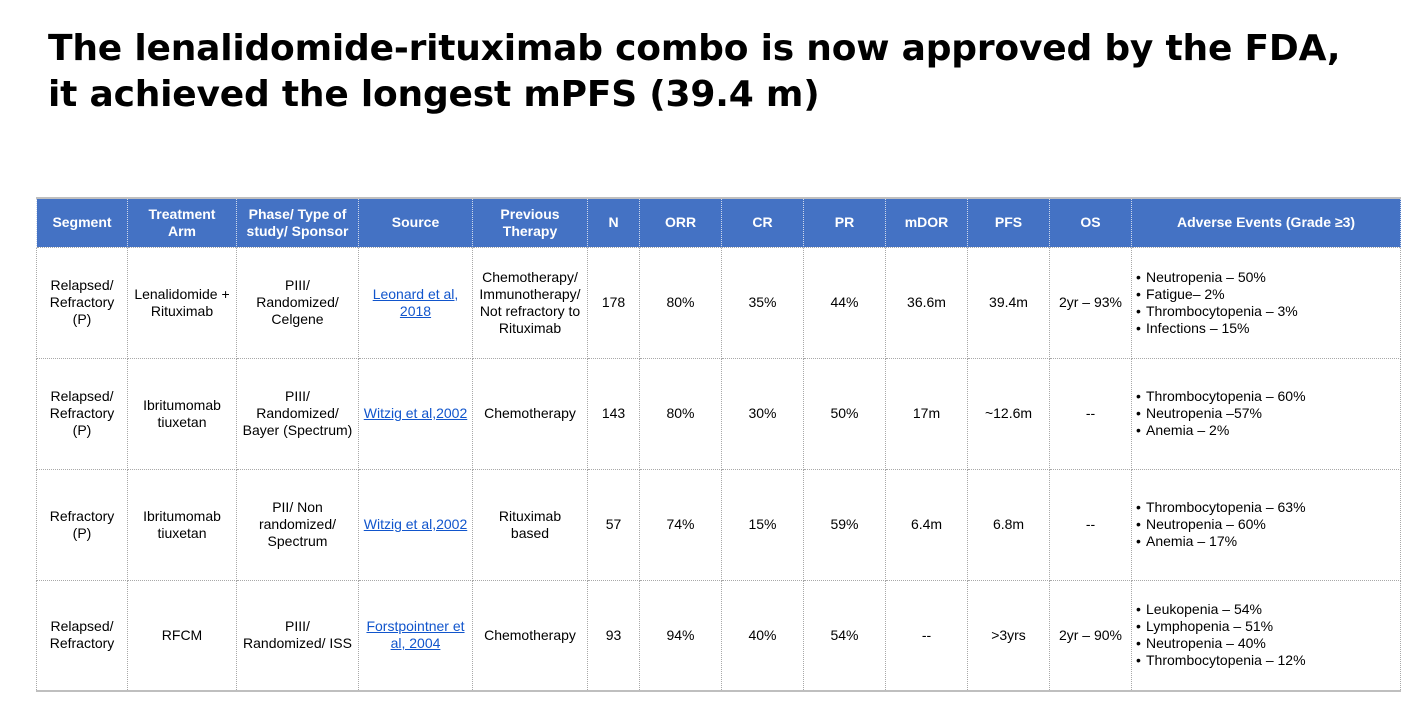 The width and height of the screenshot is (1405, 712). Describe the element at coordinates (1266, 222) in the screenshot. I see `header-adverse-events: Adverse Events (Grade ≥3)` at that location.